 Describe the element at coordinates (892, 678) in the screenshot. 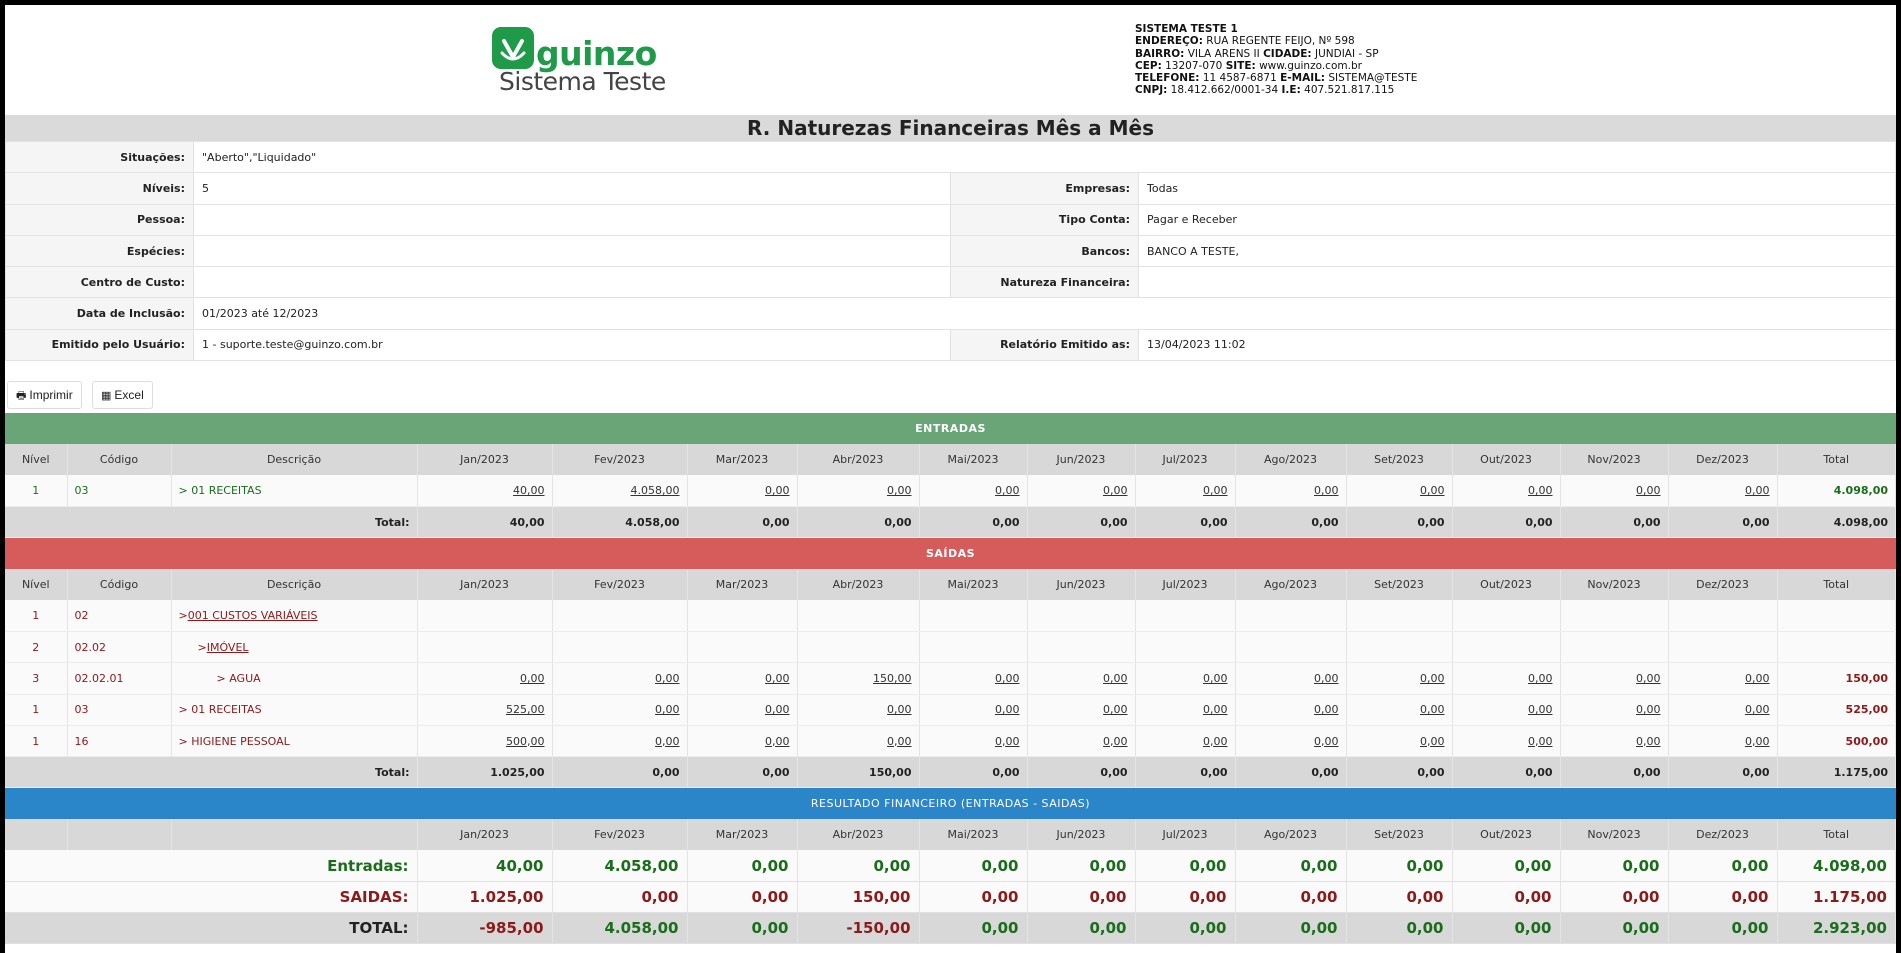

I see `month-value-link: 150,00` at that location.